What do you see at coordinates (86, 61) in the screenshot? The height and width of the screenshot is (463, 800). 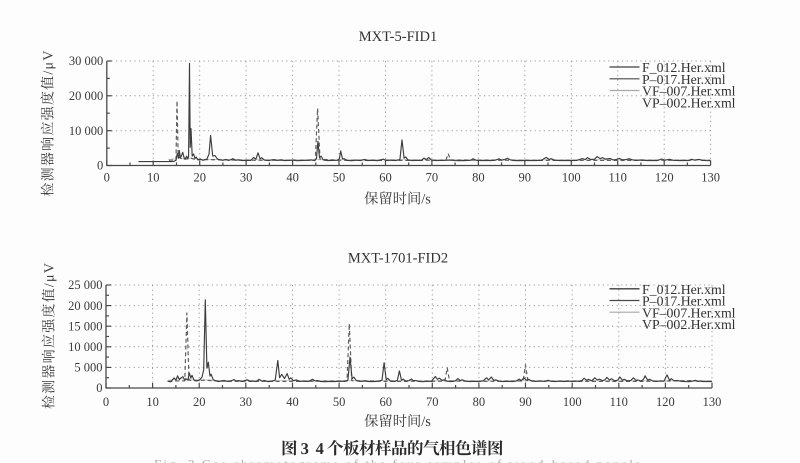 I see `svg-text: 30 000` at bounding box center [86, 61].